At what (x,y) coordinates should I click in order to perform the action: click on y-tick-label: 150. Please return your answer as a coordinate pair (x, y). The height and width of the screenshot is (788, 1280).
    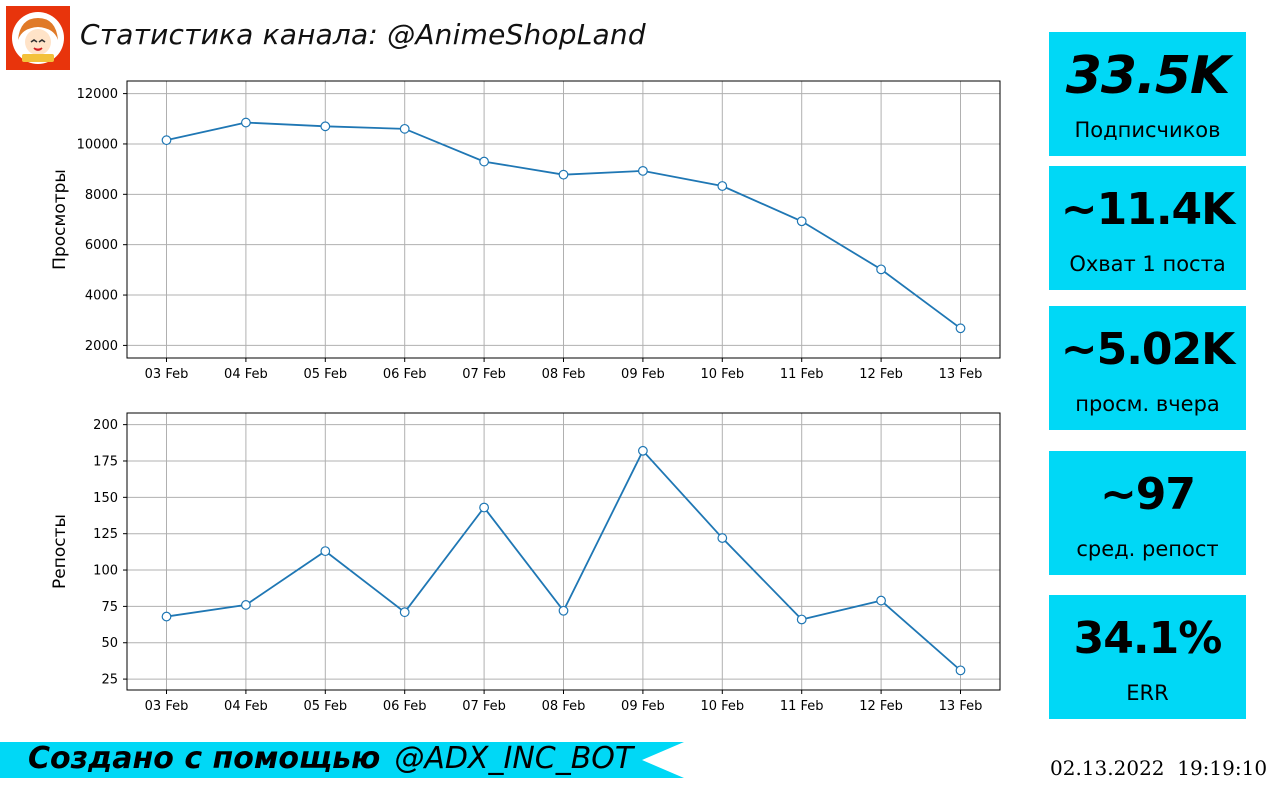
    Looking at the image, I should click on (105, 498).